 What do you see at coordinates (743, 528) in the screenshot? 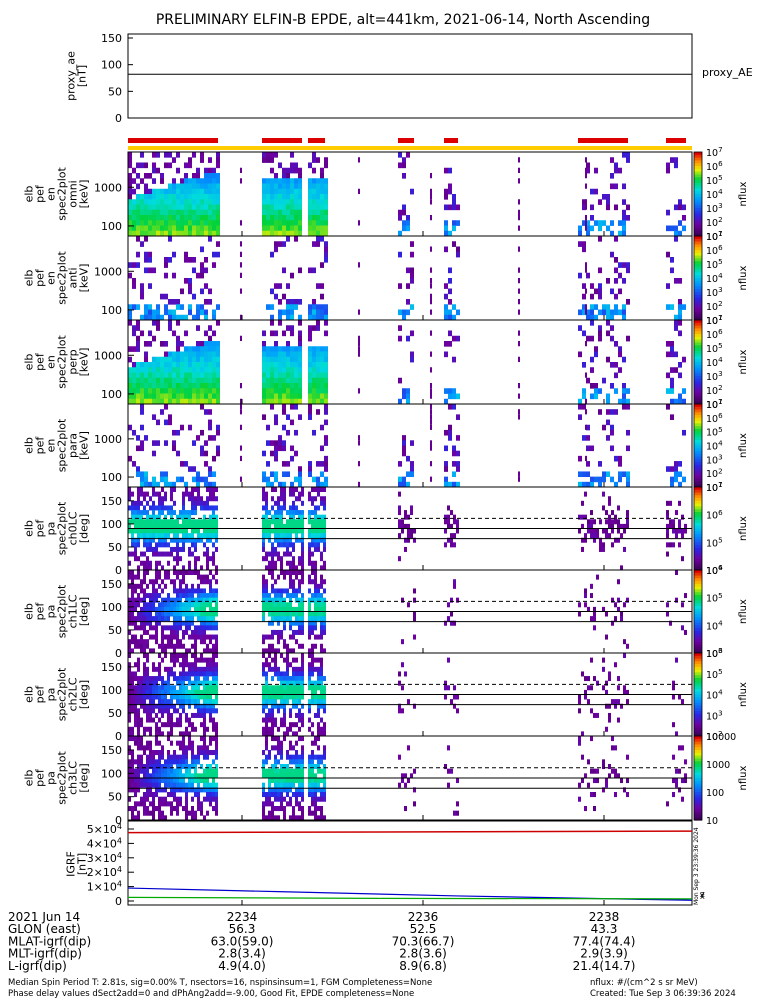
I see `colorbar-label: nflux` at bounding box center [743, 528].